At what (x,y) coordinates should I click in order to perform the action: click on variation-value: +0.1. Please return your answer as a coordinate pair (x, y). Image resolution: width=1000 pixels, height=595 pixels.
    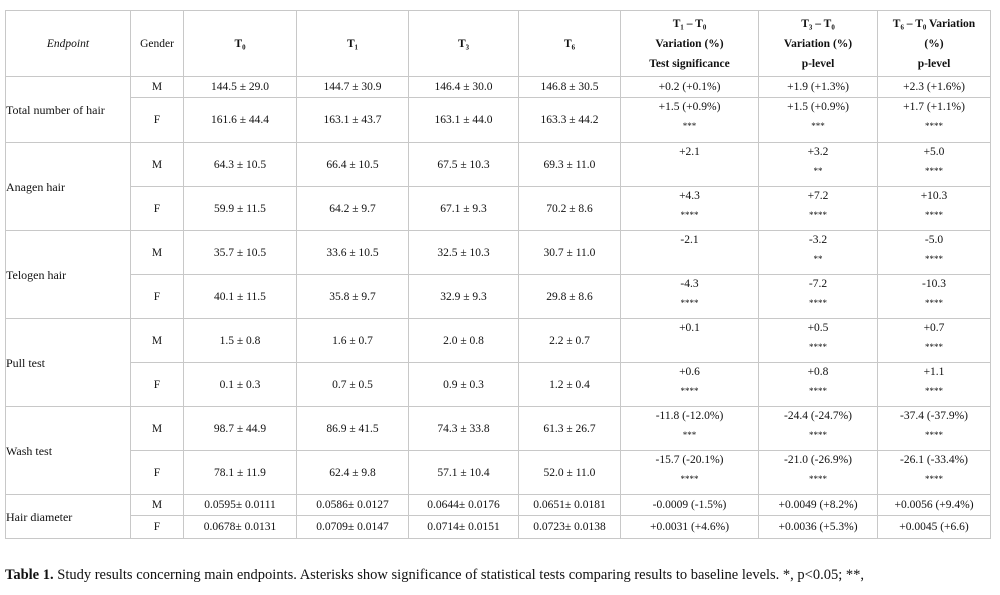
    Looking at the image, I should click on (689, 328).